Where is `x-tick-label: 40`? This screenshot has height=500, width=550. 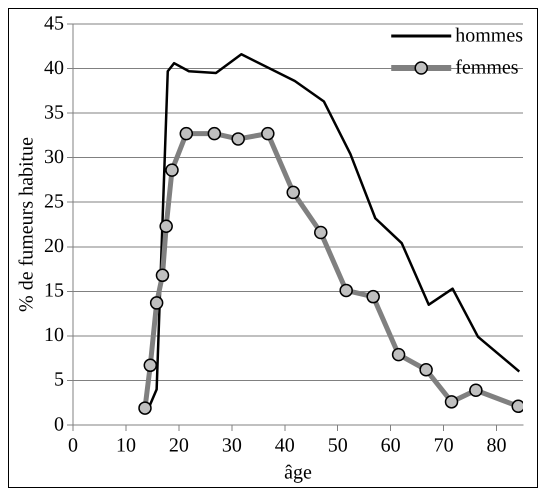
x-tick-label: 40 is located at coordinates (284, 445).